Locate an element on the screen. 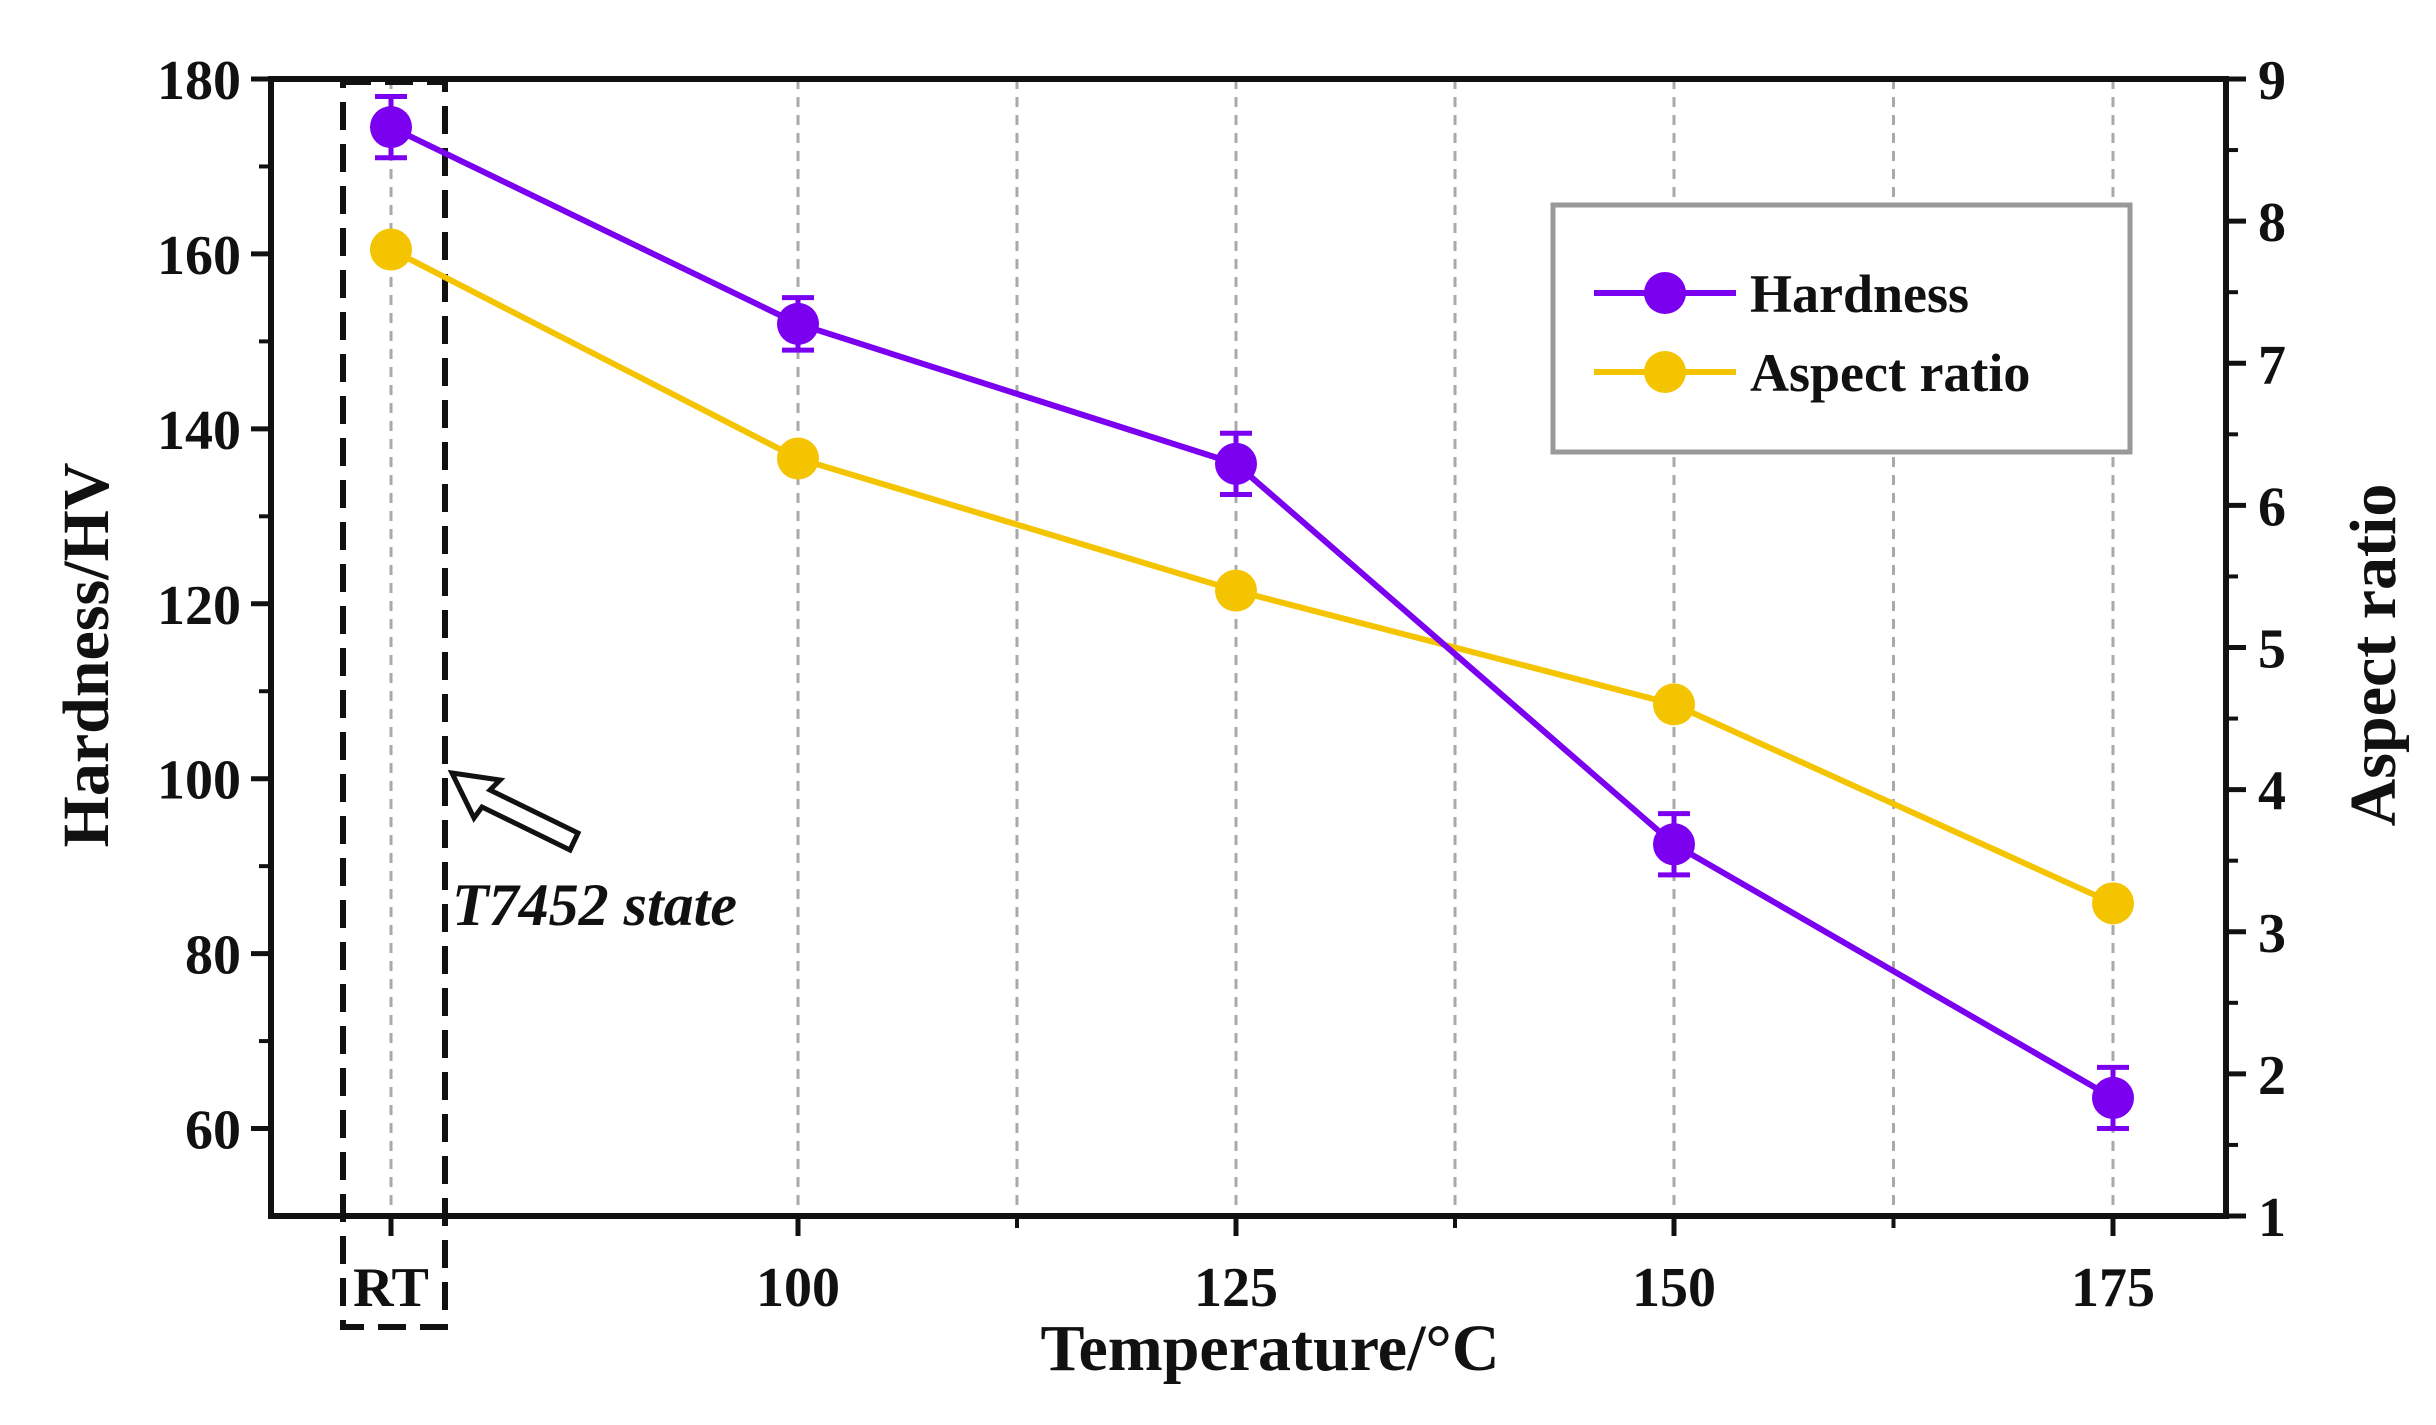 The height and width of the screenshot is (1425, 2436). y2-tick-label: 4 is located at coordinates (2272, 792).